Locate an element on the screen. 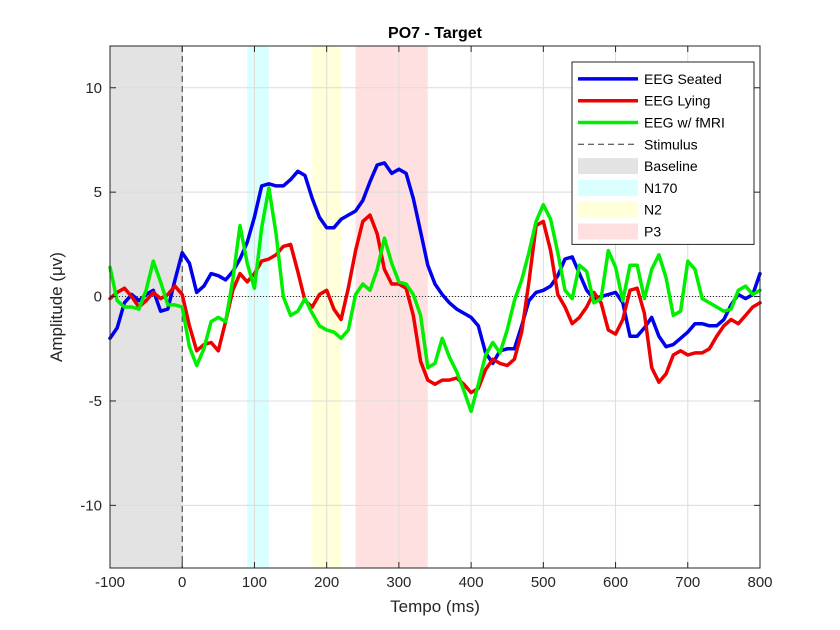 This screenshot has width=840, height=630. x-tick-label: 500 is located at coordinates (543, 582).